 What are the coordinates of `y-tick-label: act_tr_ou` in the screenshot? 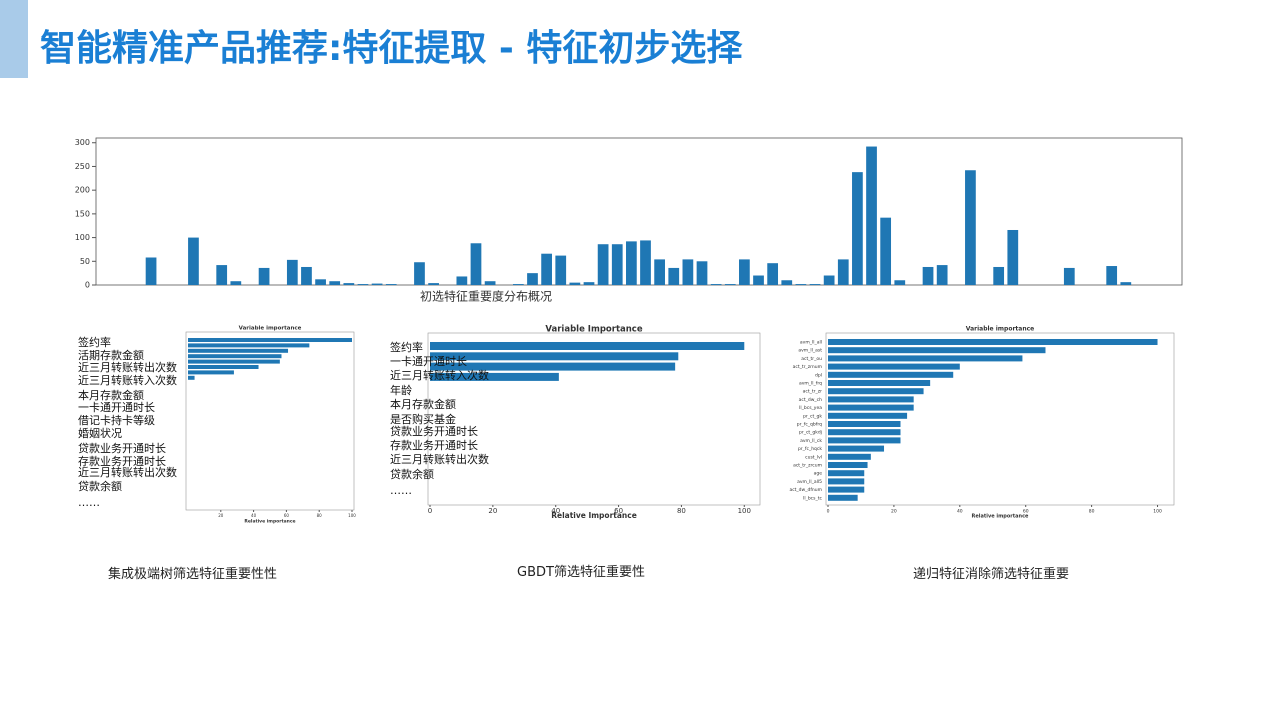 It's located at (811, 359).